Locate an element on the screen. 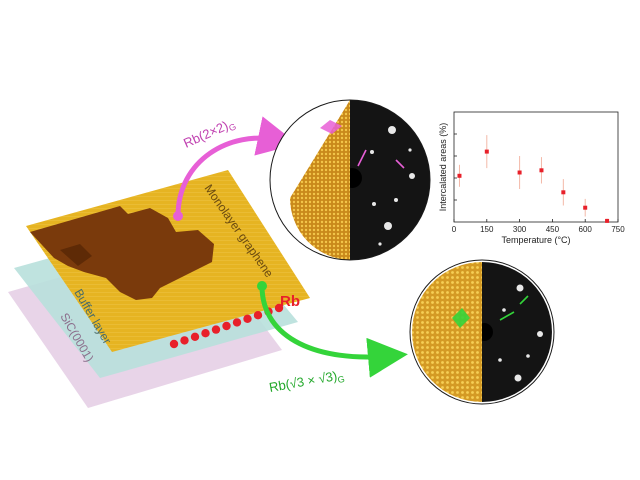 Image resolution: width=640 pixels, height=480 pixels. chart-y-label: Intercalated areas (%) is located at coordinates (443, 167).